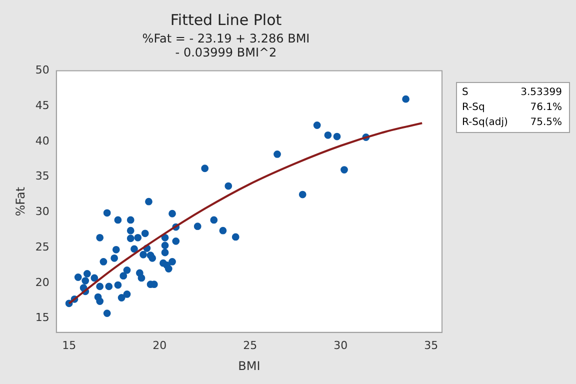 The width and height of the screenshot is (576, 384). What do you see at coordinates (513, 107) in the screenshot?
I see `statistics-box: S 3.53399 R-Sq 76.1% R-Sq(adj) 75.5%` at bounding box center [513, 107].